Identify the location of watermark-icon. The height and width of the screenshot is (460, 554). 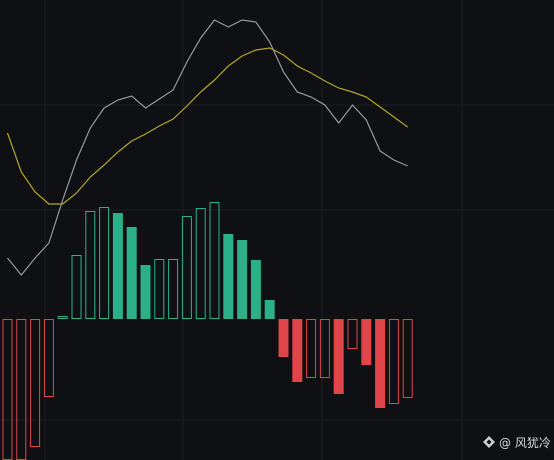
(489, 442).